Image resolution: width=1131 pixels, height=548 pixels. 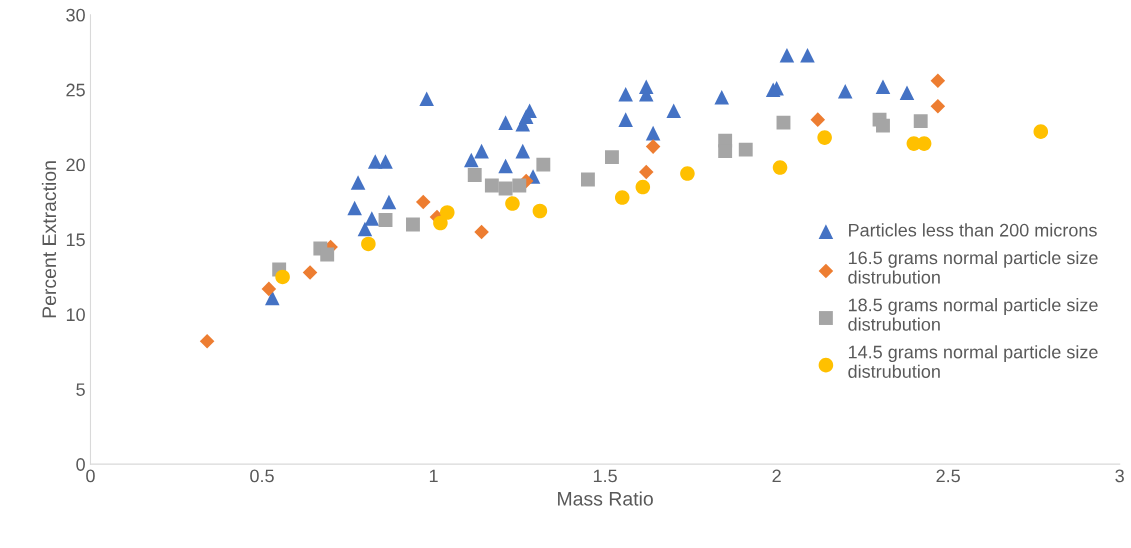 I want to click on y-tick-label: 15, so click(x=75, y=240).